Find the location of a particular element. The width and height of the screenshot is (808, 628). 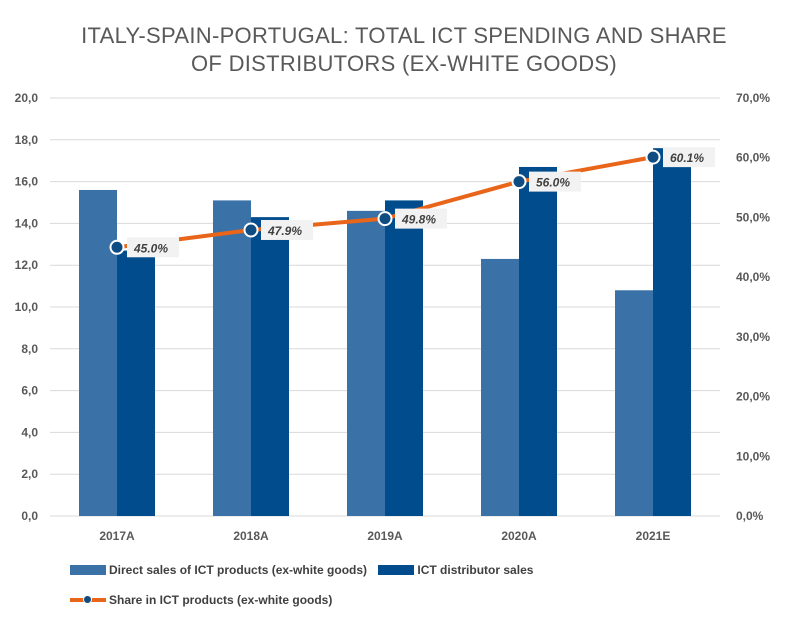

share-data-label: 56.0% is located at coordinates (553, 183).